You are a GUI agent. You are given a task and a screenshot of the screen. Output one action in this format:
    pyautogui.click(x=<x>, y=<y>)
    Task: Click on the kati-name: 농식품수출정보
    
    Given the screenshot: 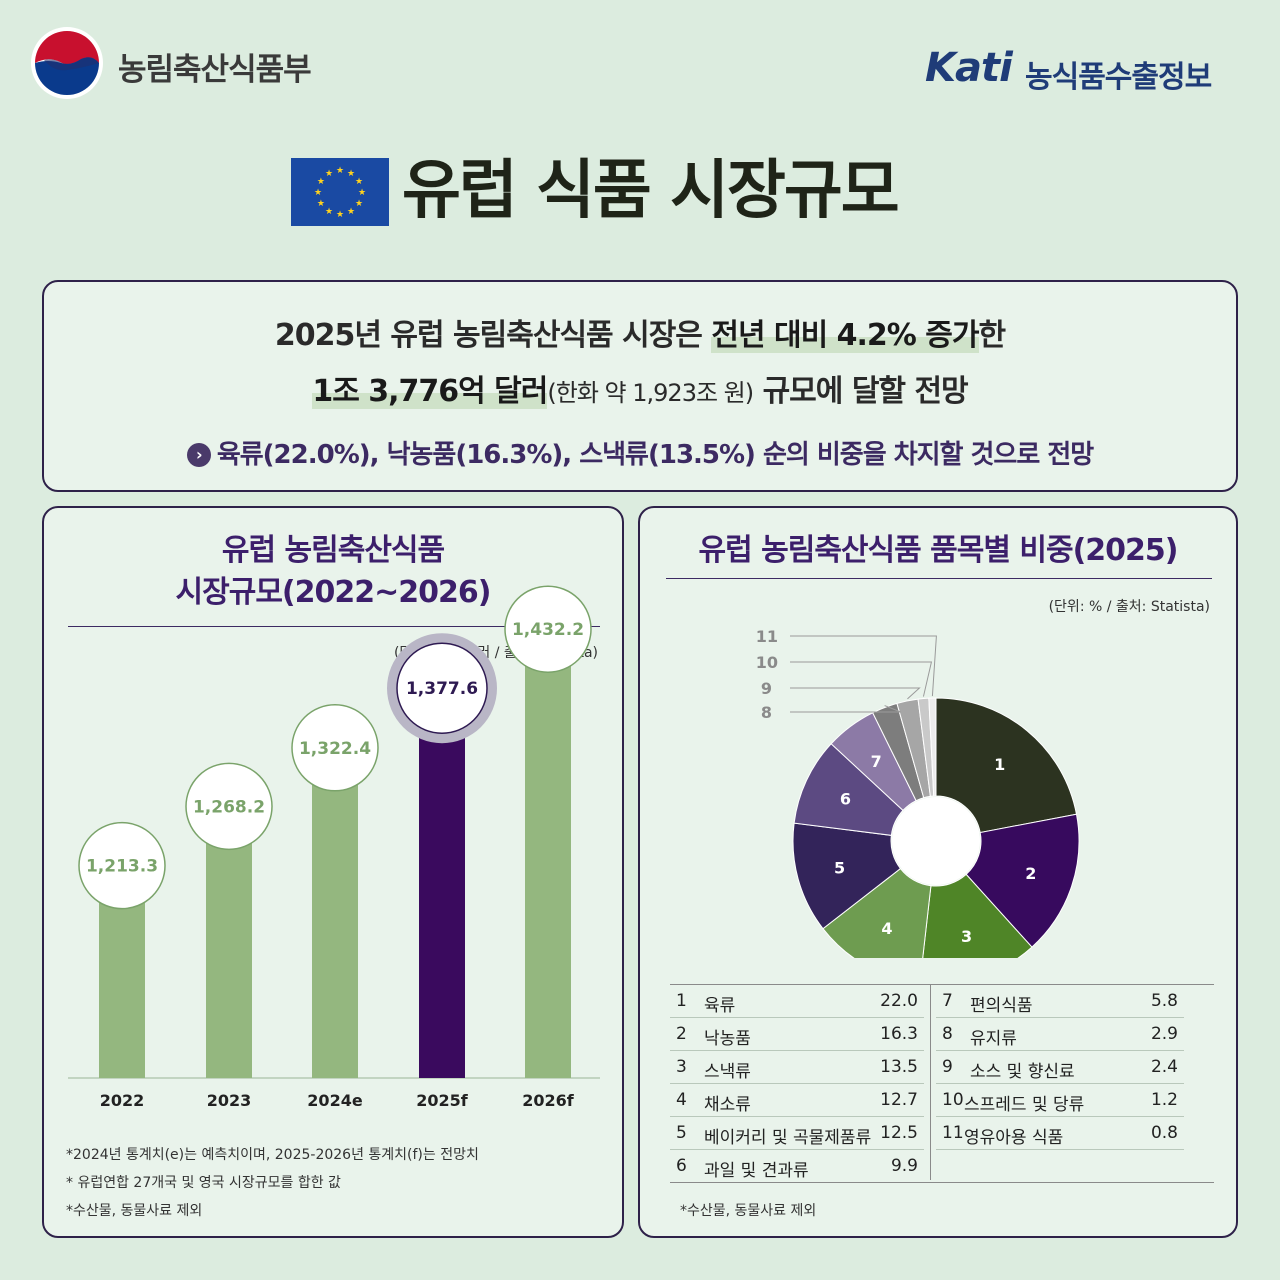 What is the action you would take?
    pyautogui.click(x=1118, y=77)
    